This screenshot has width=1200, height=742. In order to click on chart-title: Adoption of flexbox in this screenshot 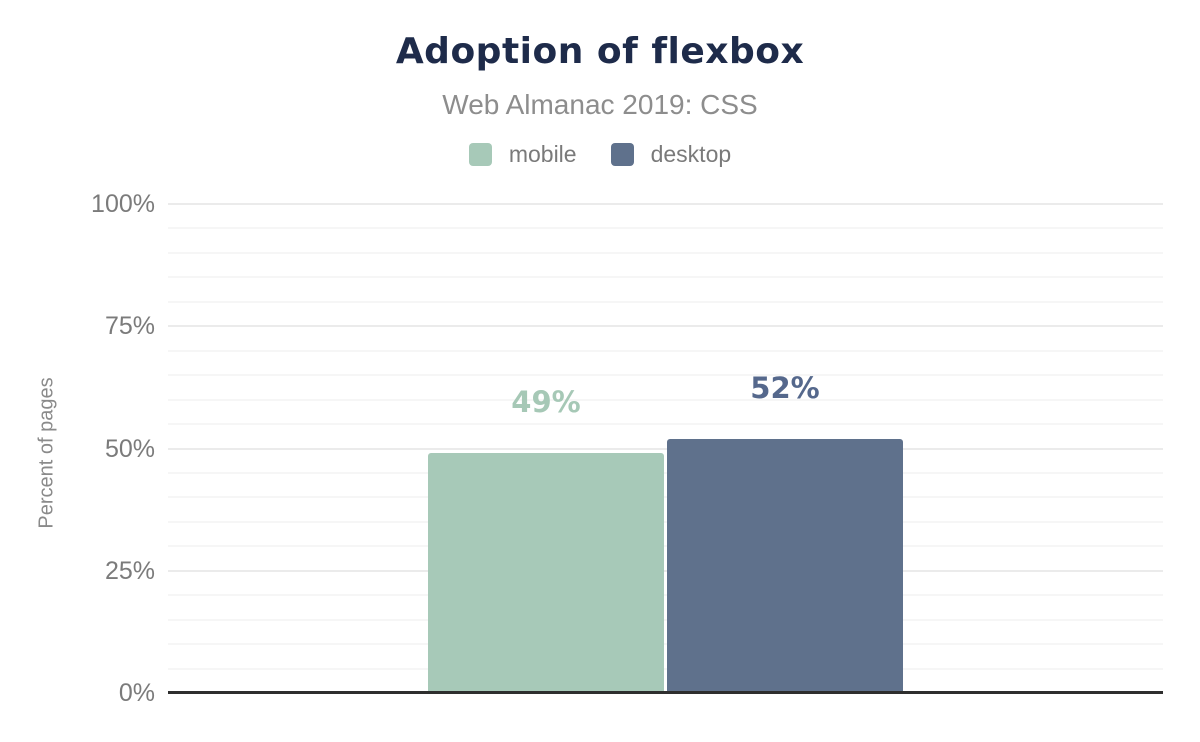, I will do `click(600, 51)`.